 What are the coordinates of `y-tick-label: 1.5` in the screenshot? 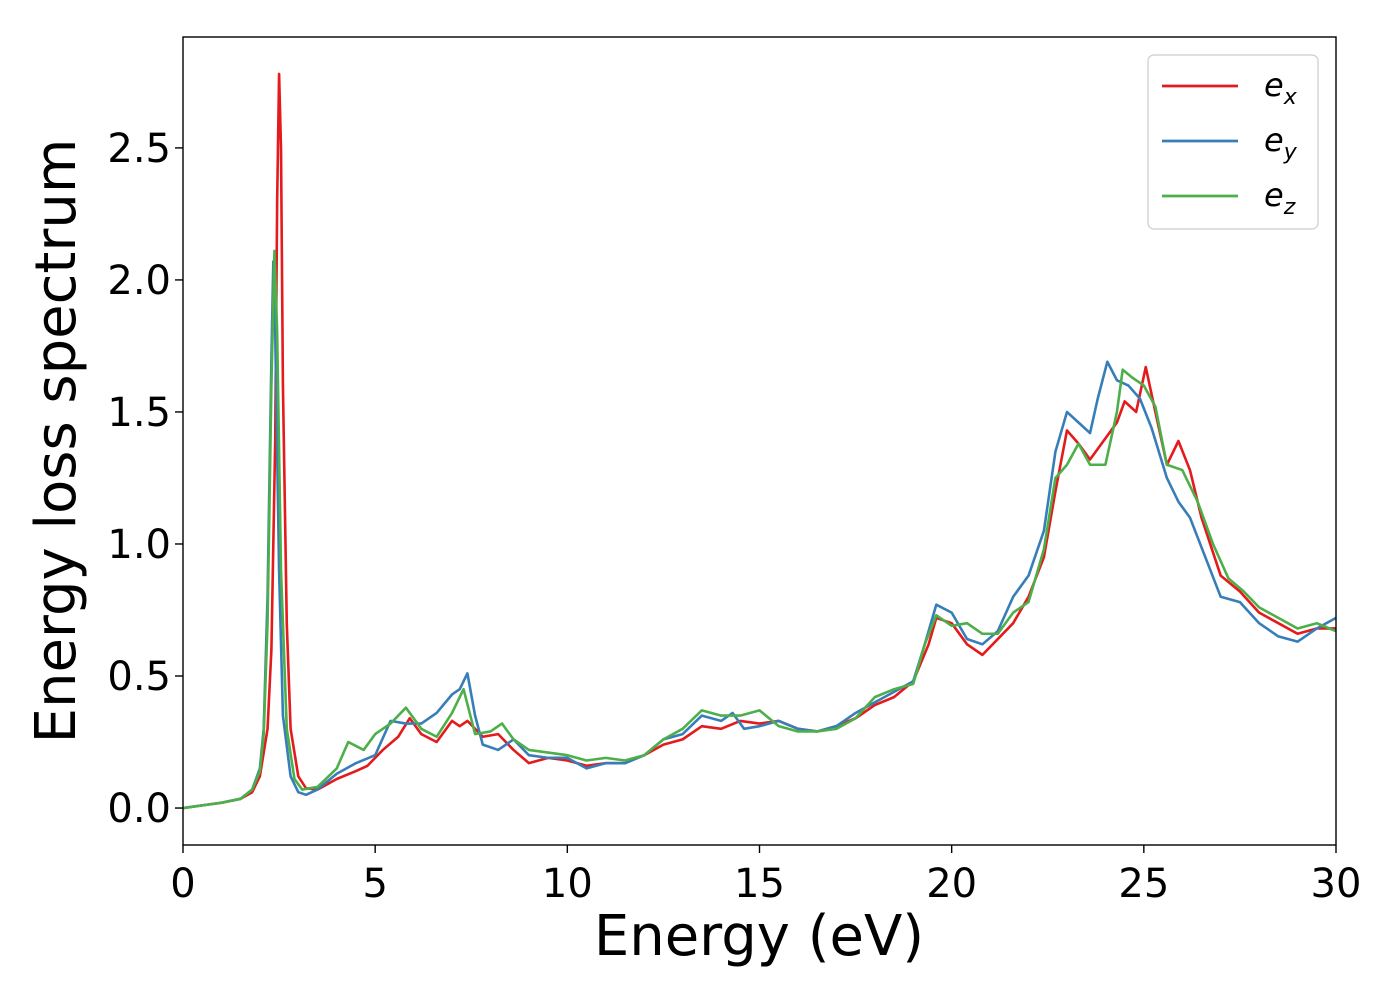 It's located at (139, 413).